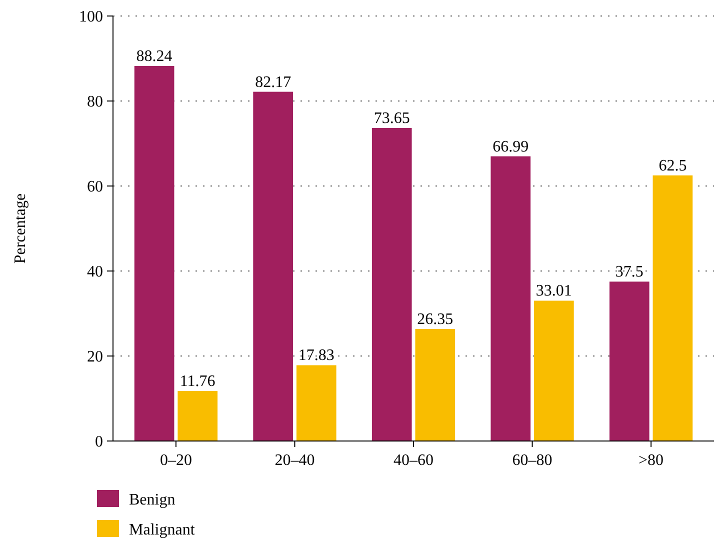 This screenshot has height=546, width=722. I want to click on legend-label: Benign, so click(152, 500).